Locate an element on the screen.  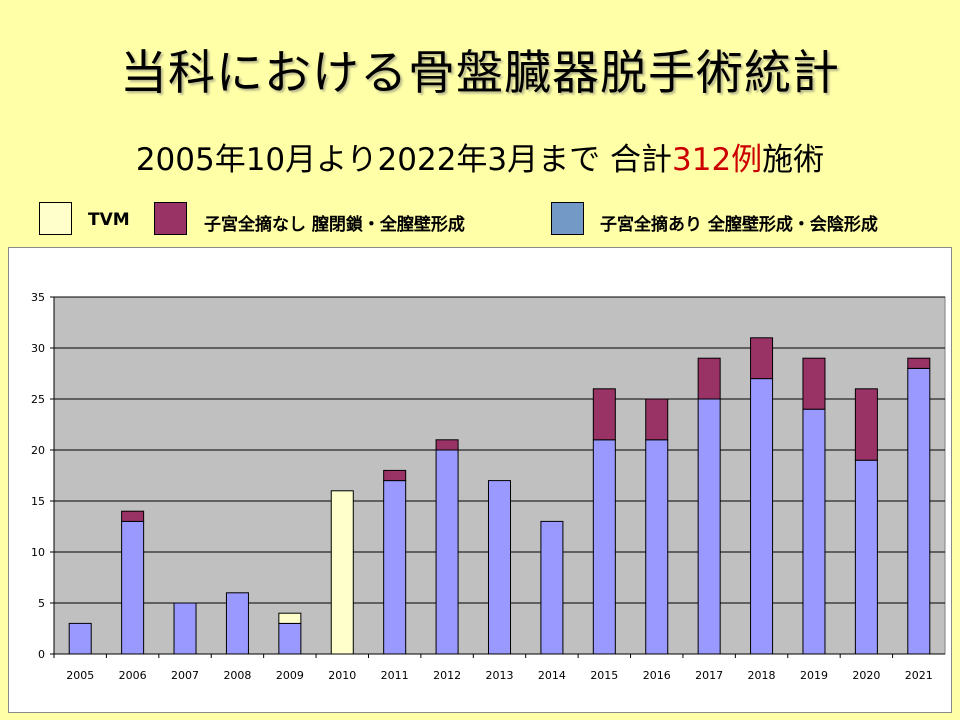
bar-hysterectomy-2019 is located at coordinates (814, 531).